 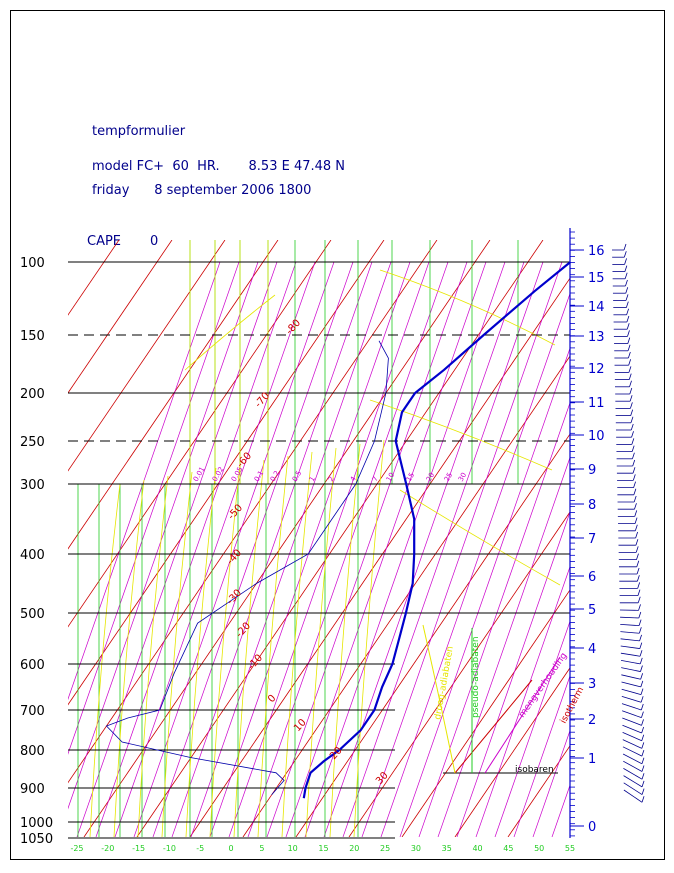 I want to click on temperature-tick-label: 20, so click(x=354, y=848).